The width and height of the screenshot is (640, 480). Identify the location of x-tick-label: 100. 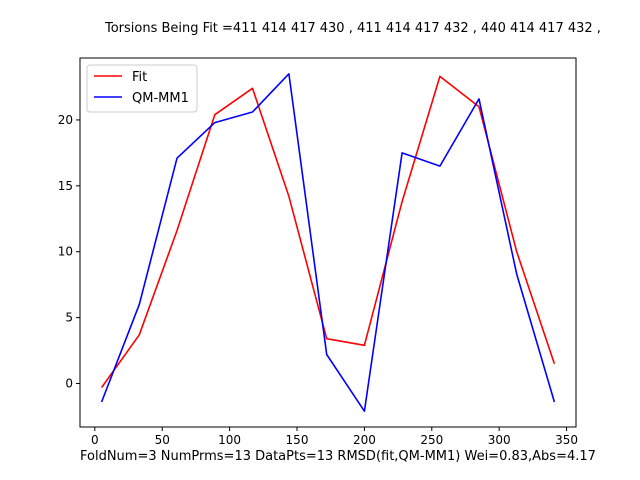
(229, 440).